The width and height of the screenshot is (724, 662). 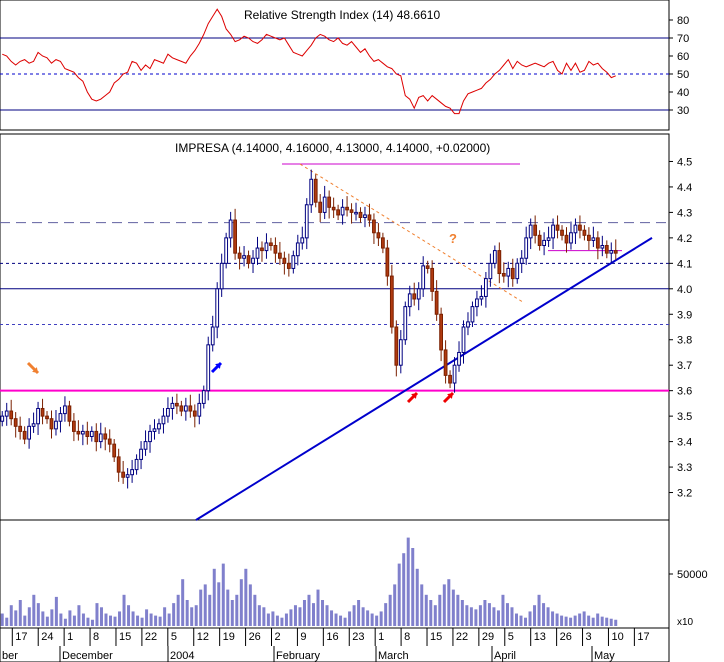 I want to click on red-arrow-left-head, so click(x=414, y=396).